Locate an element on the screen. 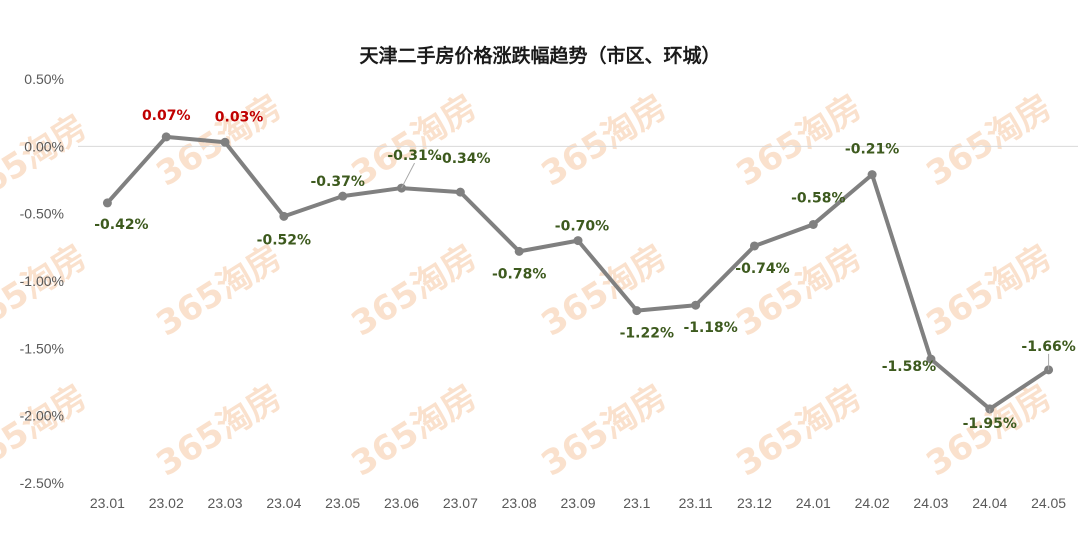 The width and height of the screenshot is (1080, 545). x-tick-label: 23.06 is located at coordinates (401, 503).